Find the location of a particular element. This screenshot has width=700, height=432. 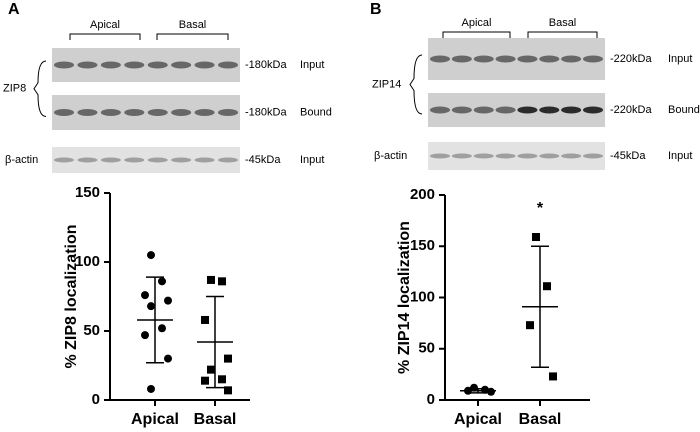

size-label: -45kDa is located at coordinates (263, 160).